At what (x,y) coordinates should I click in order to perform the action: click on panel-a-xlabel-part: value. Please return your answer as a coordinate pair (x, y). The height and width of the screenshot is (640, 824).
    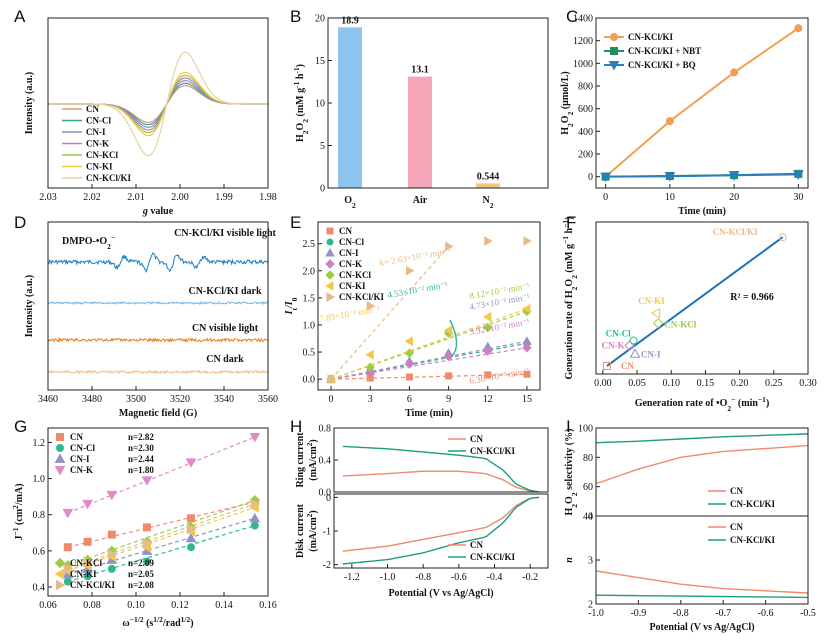
    Looking at the image, I should click on (161, 211).